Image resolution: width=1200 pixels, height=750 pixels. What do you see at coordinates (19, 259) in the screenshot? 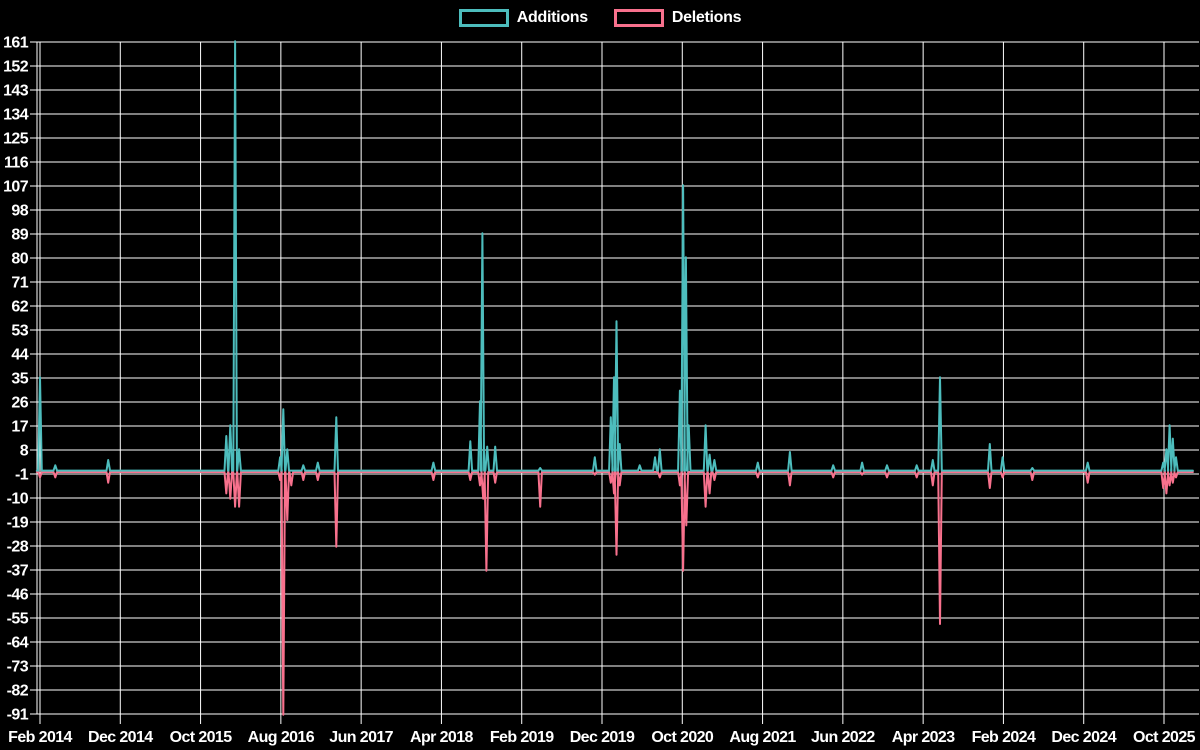
I see `y-tick-label: 80` at bounding box center [19, 259].